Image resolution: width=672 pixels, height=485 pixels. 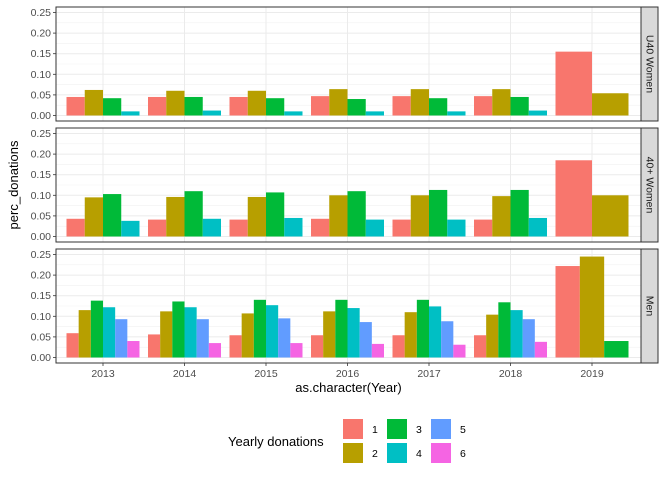 What do you see at coordinates (463, 430) in the screenshot?
I see `legend-label-5: 5` at bounding box center [463, 430].